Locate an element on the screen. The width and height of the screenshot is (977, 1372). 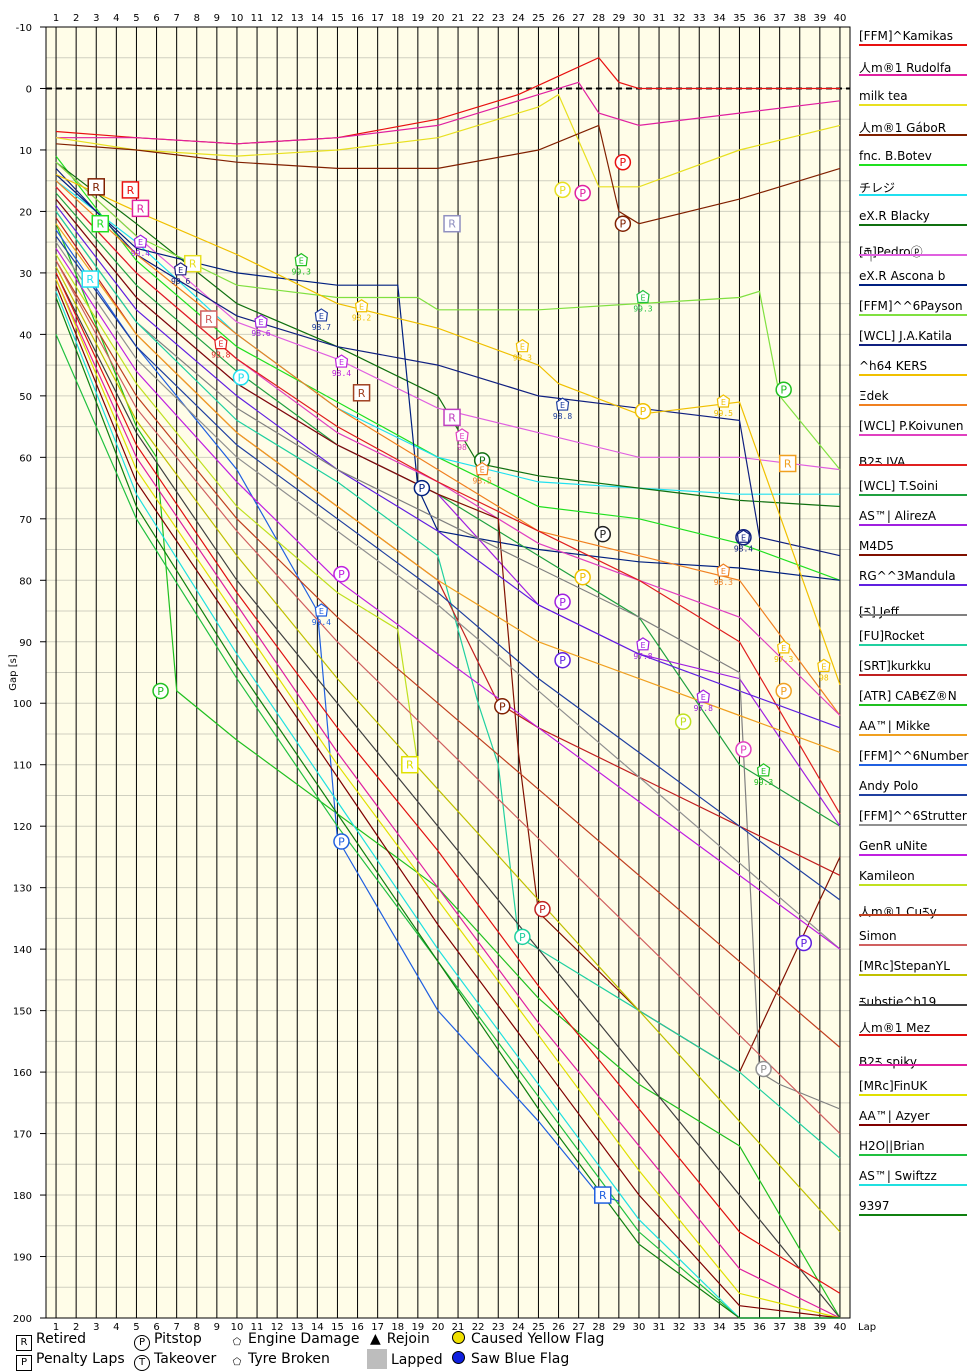
x-tick-label-top: 9 is located at coordinates (217, 18).